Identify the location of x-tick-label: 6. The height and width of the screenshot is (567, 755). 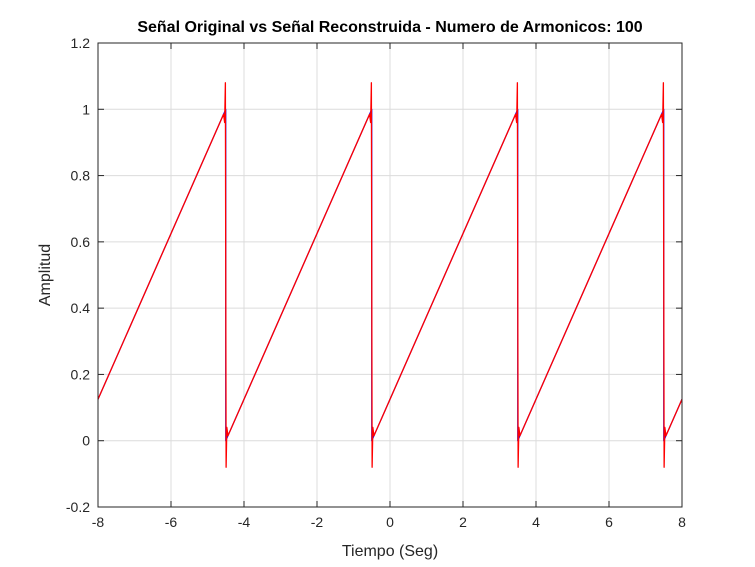
(609, 522).